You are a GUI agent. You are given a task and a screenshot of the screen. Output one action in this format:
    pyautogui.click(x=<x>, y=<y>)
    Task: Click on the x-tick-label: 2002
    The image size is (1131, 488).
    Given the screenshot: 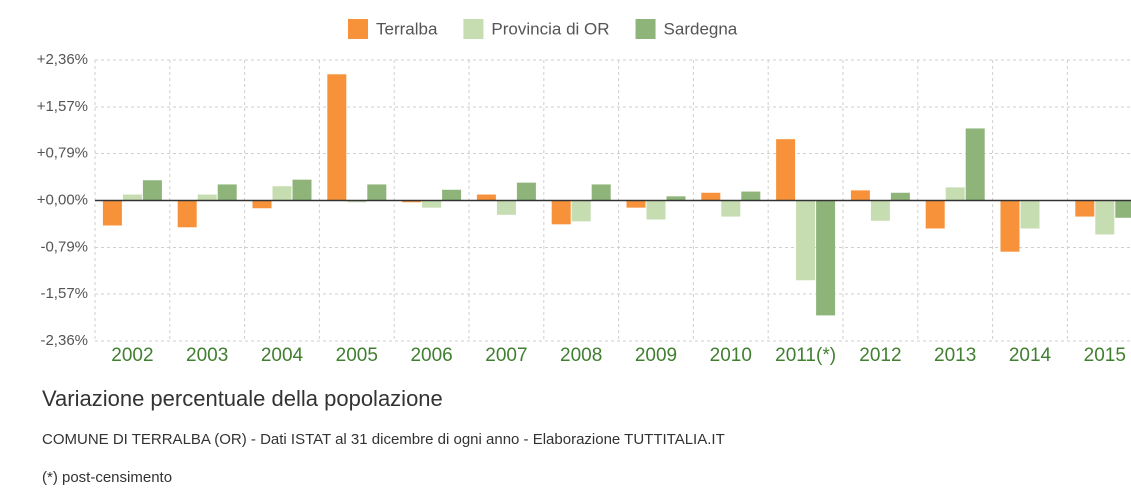 What is the action you would take?
    pyautogui.click(x=132, y=355)
    